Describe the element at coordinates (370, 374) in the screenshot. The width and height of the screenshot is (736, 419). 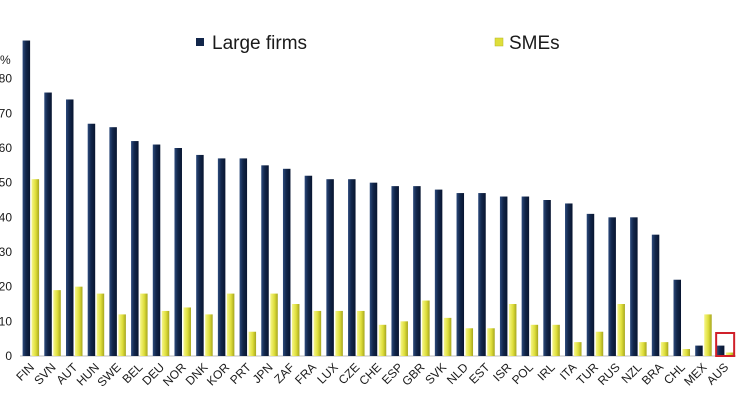
I see `x-tick-label: CHE` at that location.